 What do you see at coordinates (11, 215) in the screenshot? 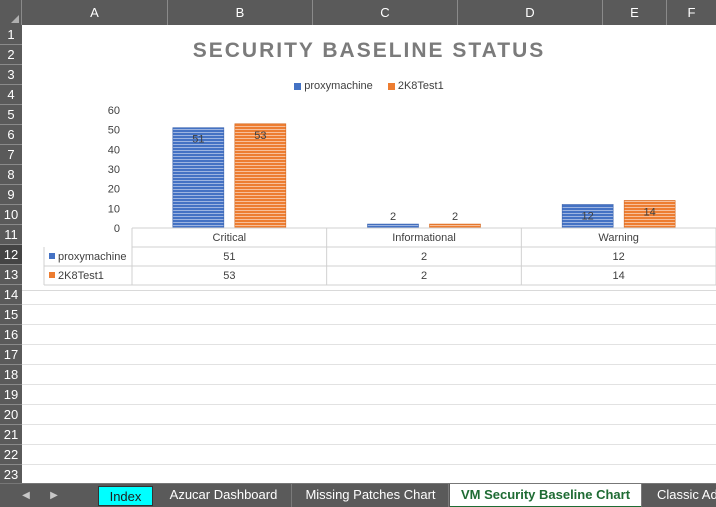
I see `row-header-10: 10` at bounding box center [11, 215].